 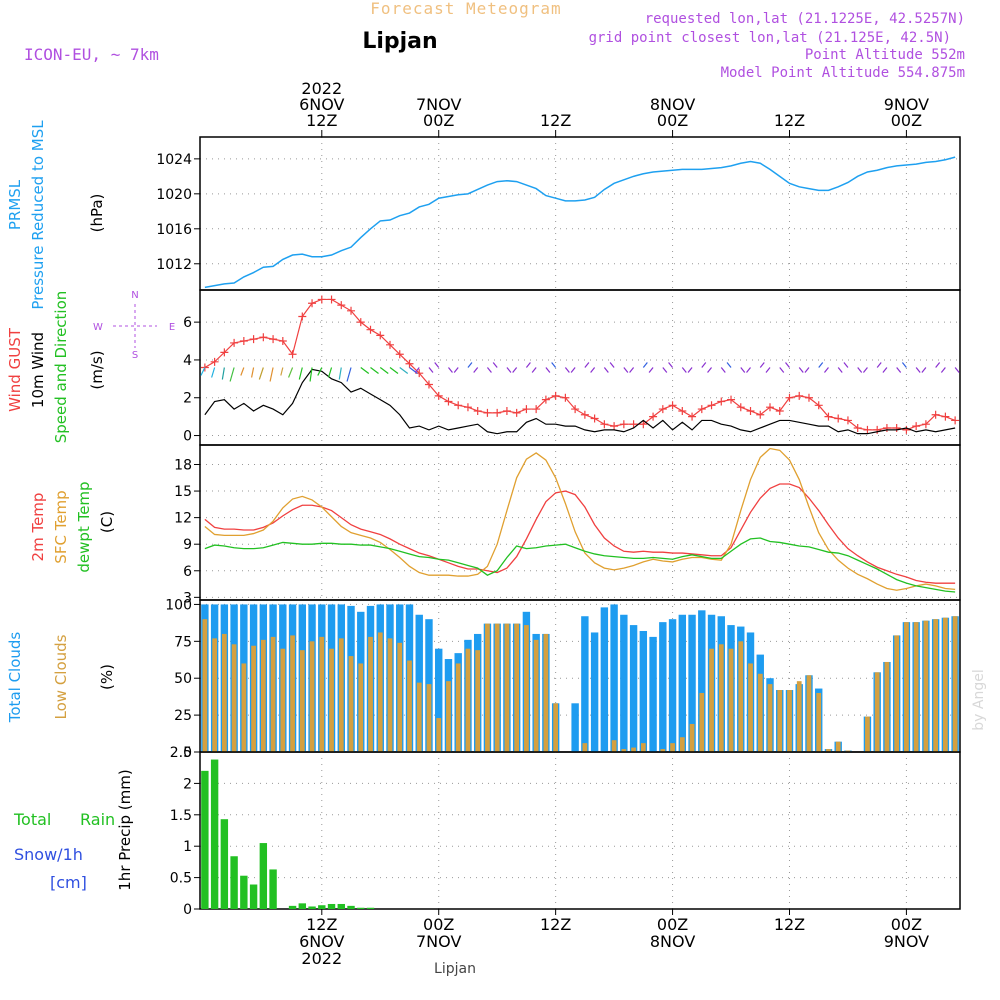 What do you see at coordinates (172, 327) in the screenshot?
I see `compass-east: E` at bounding box center [172, 327].